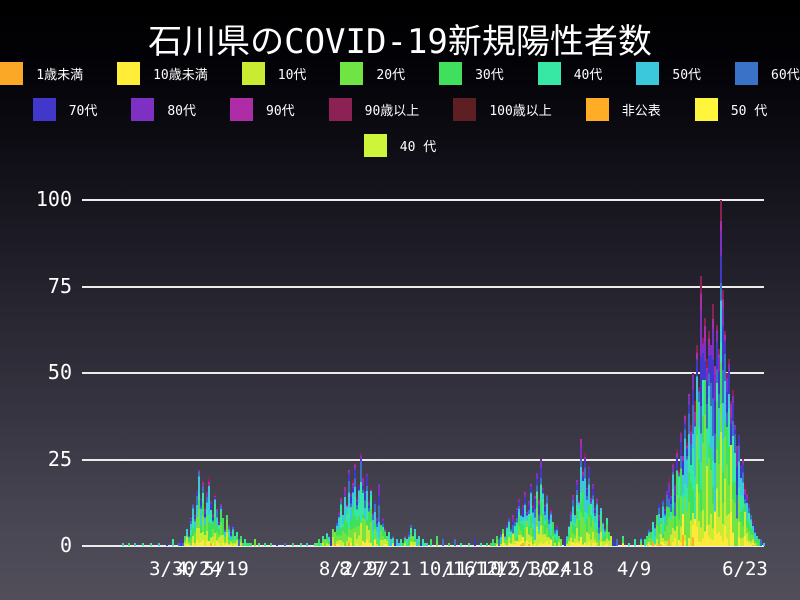  Describe the element at coordinates (64, 109) in the screenshot. I see `legend-item: 70代` at that location.